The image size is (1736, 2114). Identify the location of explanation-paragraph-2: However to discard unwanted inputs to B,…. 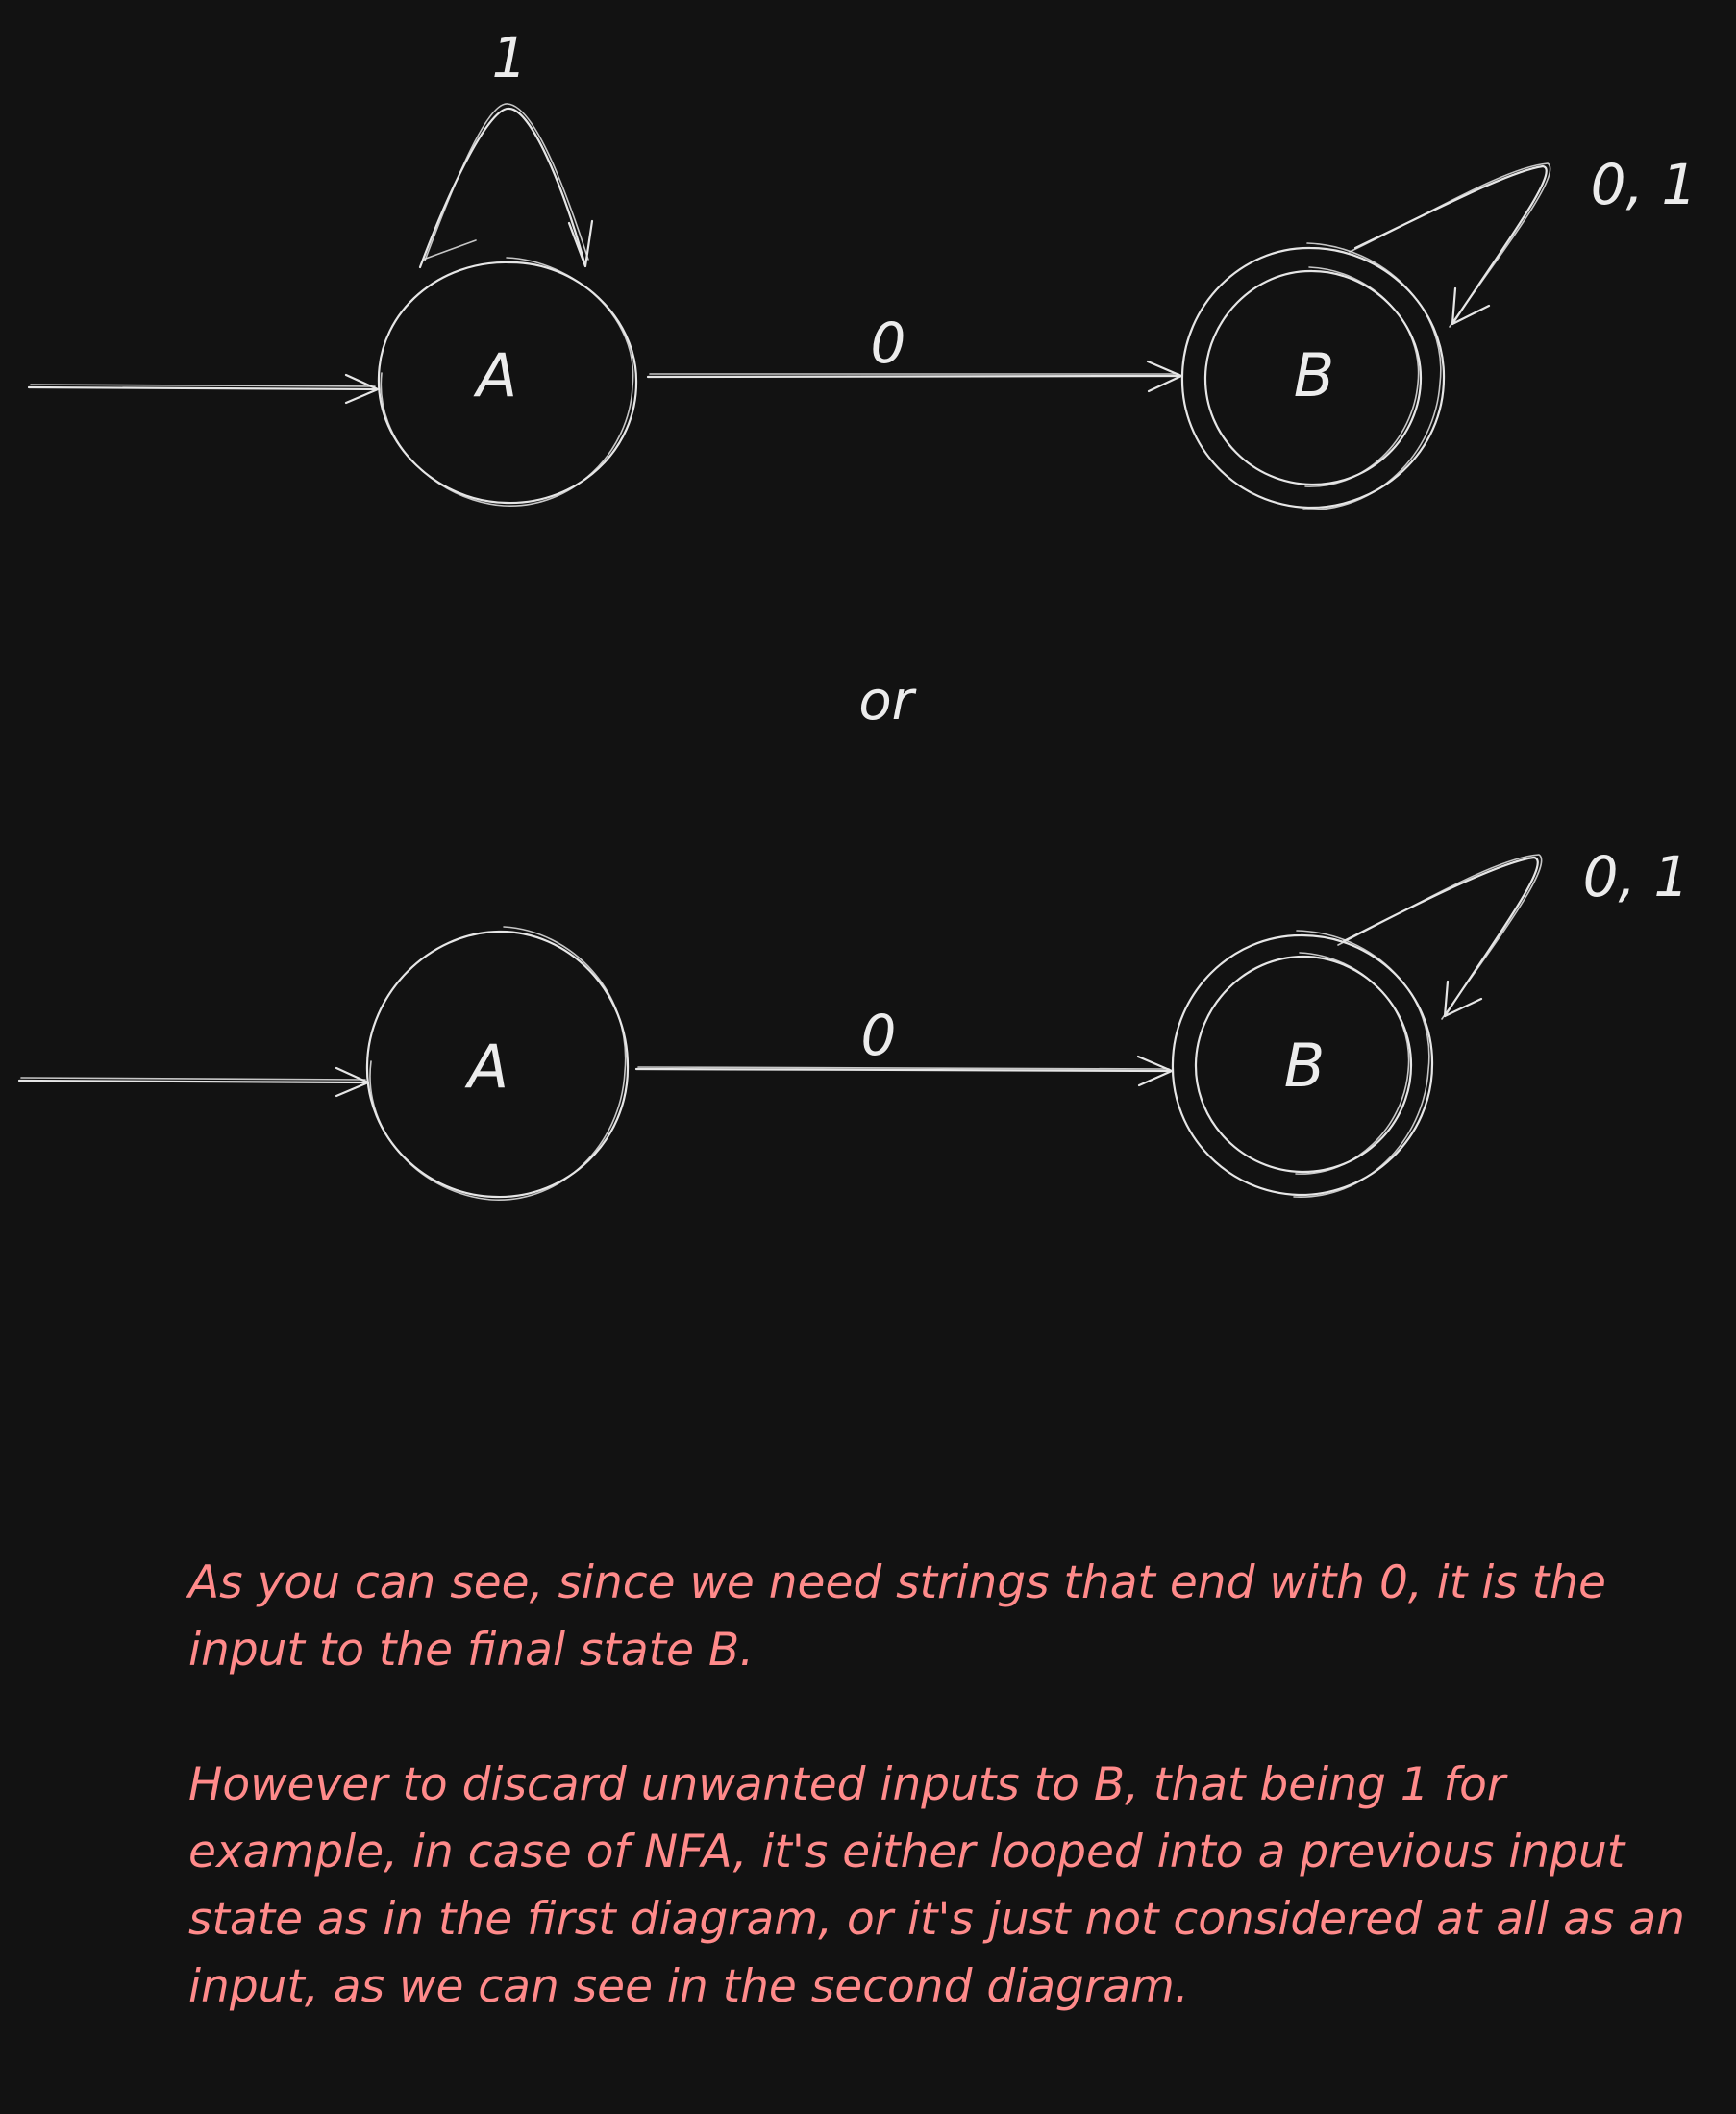
(936, 1885).